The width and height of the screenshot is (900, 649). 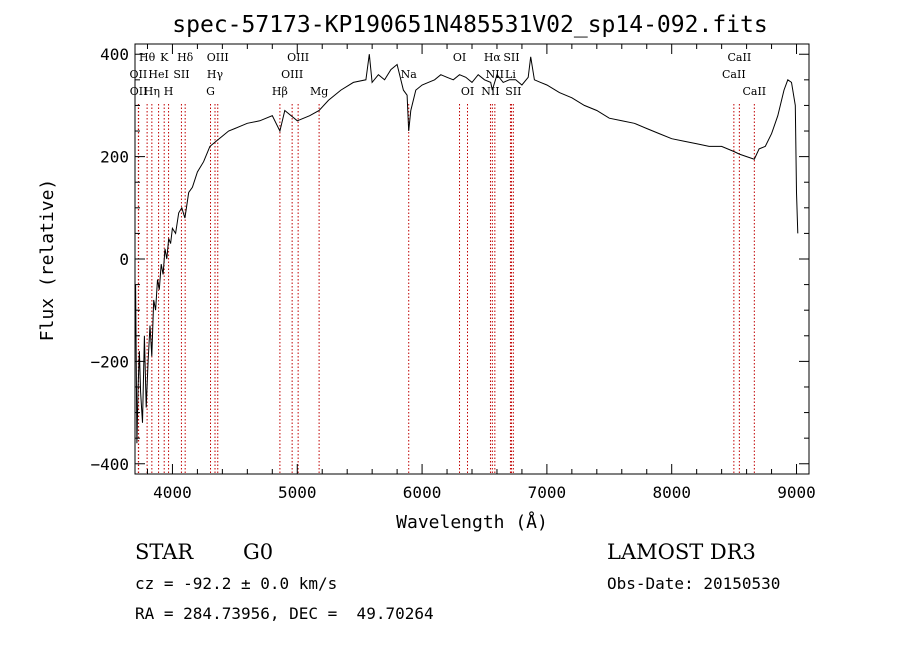 I want to click on line-label-HeI: HeI, so click(x=158, y=74).